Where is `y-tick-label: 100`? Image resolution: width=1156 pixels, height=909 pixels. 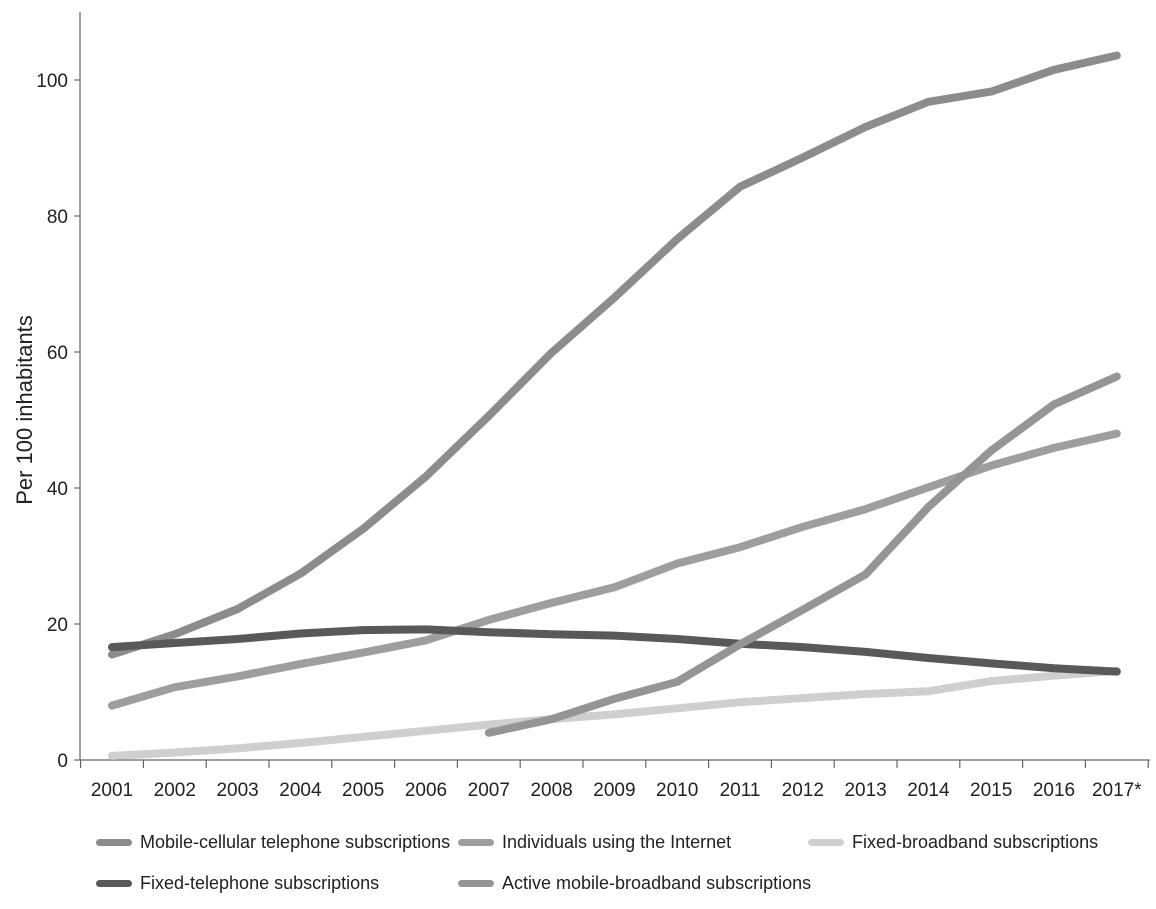 y-tick-label: 100 is located at coordinates (52, 81).